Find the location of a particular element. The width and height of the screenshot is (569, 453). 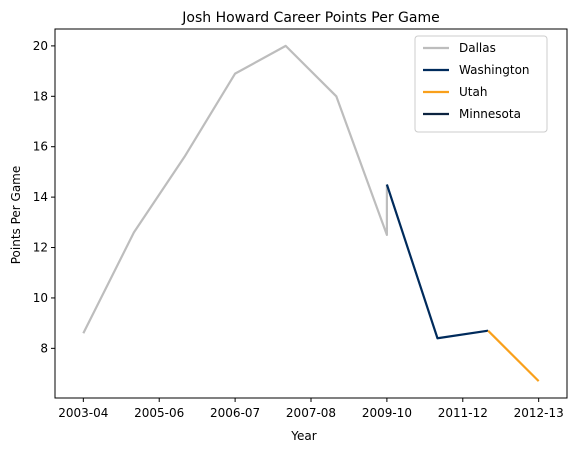

legend: Dallas Washington Utah Minnesota is located at coordinates (481, 84).